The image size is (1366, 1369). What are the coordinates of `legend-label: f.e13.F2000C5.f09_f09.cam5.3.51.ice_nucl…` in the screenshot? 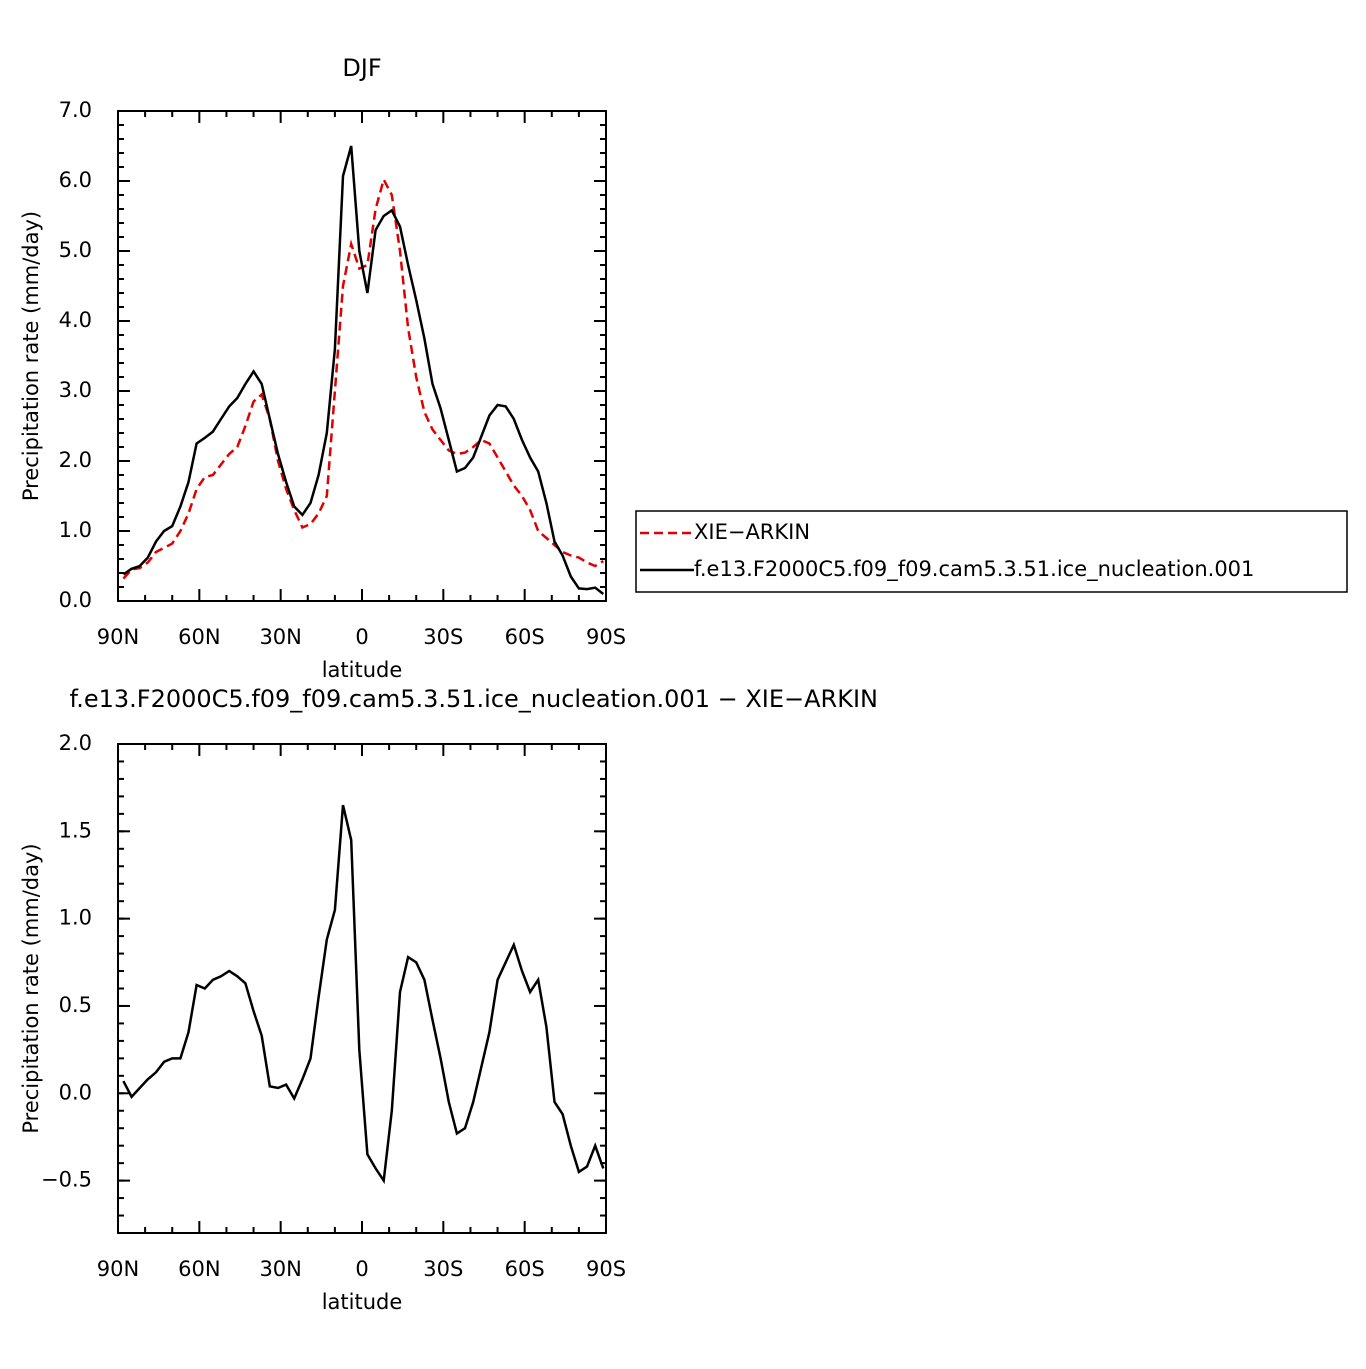 It's located at (974, 569).